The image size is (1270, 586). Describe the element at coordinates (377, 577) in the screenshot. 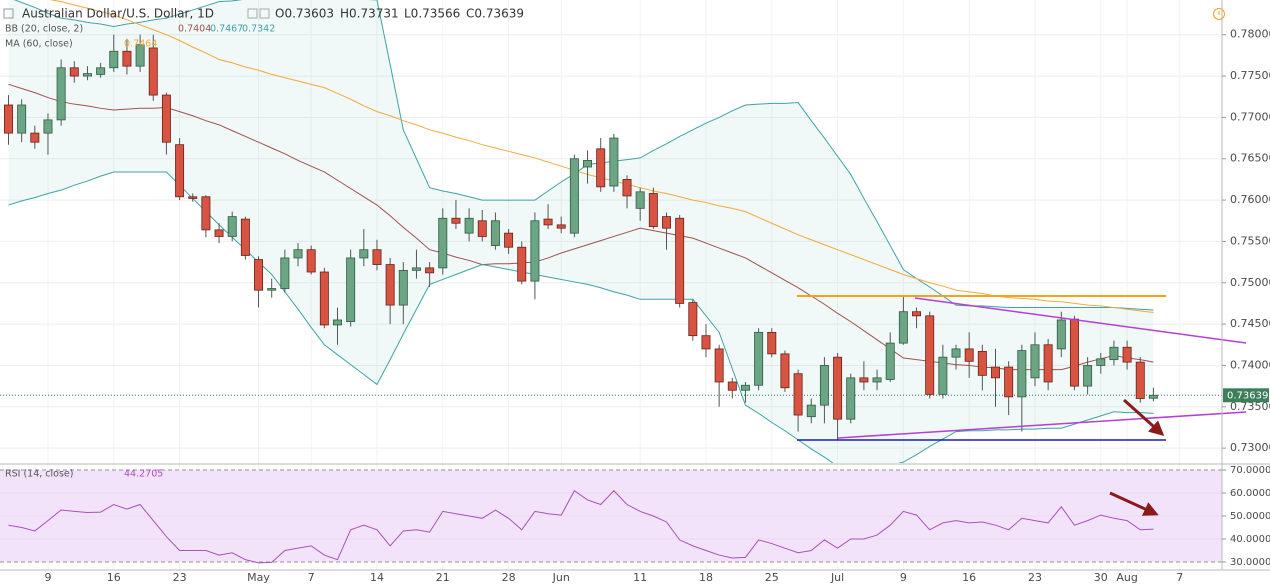

I see `x-tick-label: 14` at that location.